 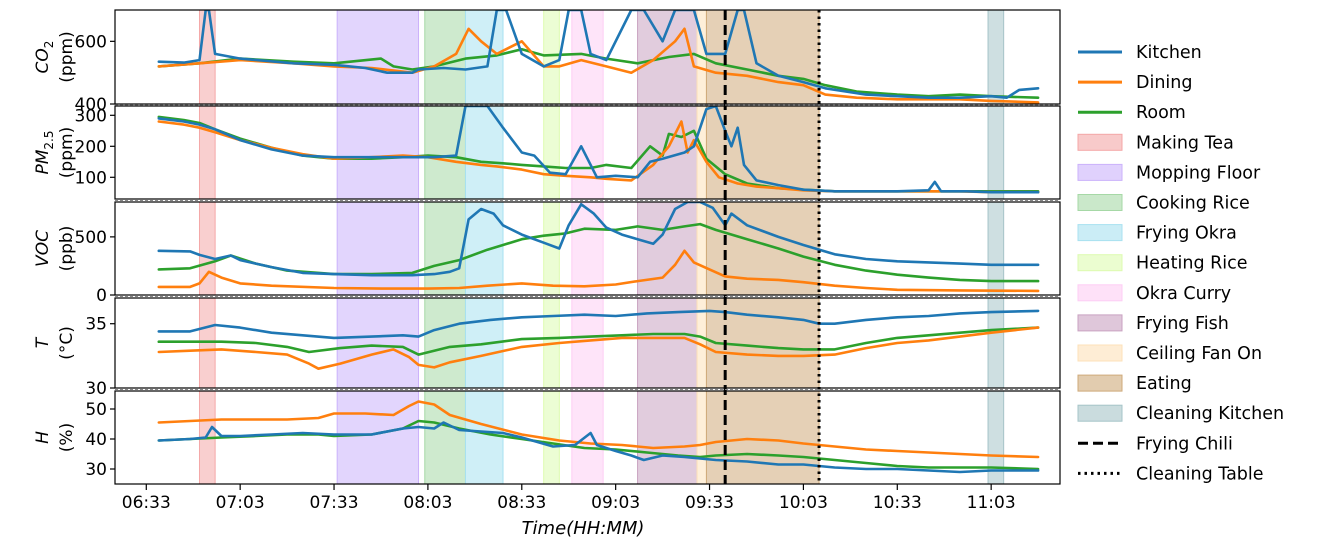 I want to click on y-axis-unit-panel-3: (°C), so click(x=67, y=343).